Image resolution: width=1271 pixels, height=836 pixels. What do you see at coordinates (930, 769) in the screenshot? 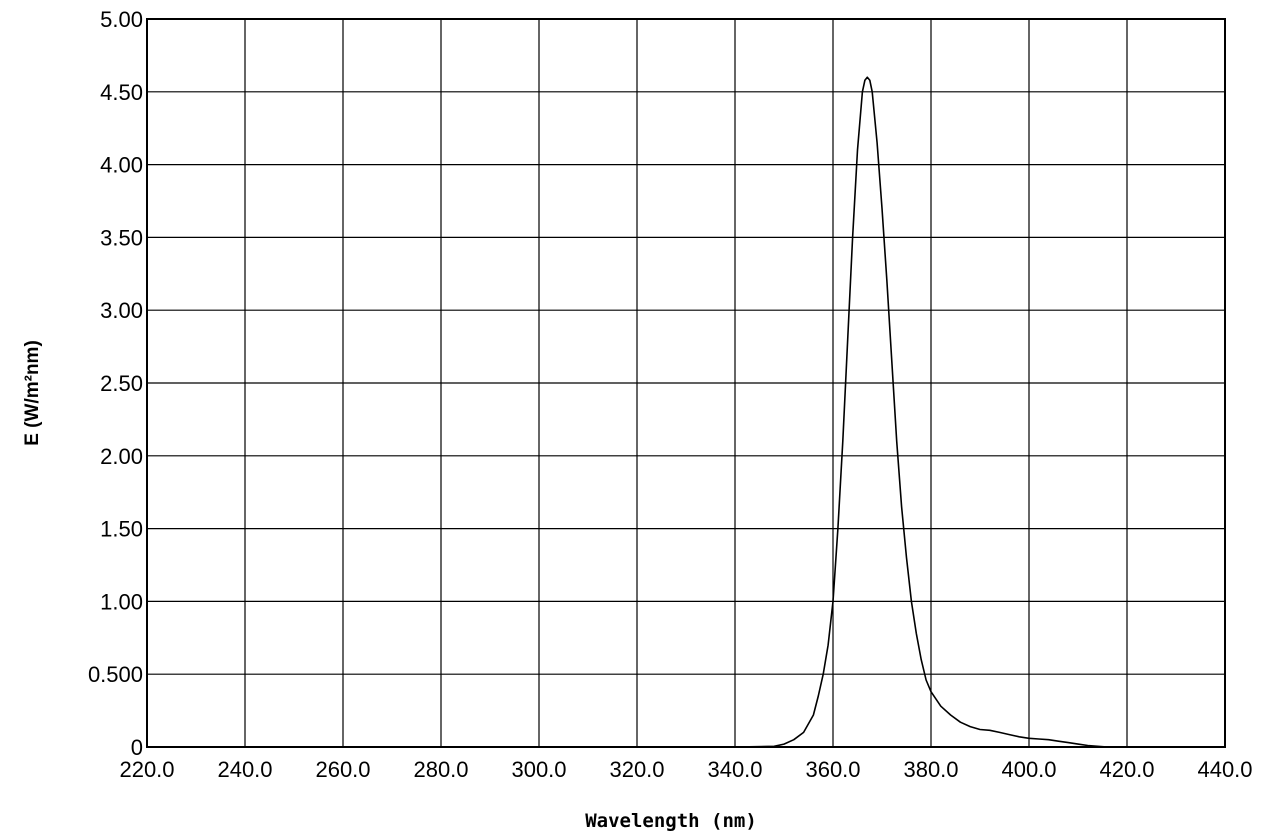
I see `x-tick-label: 380.0` at bounding box center [930, 769].